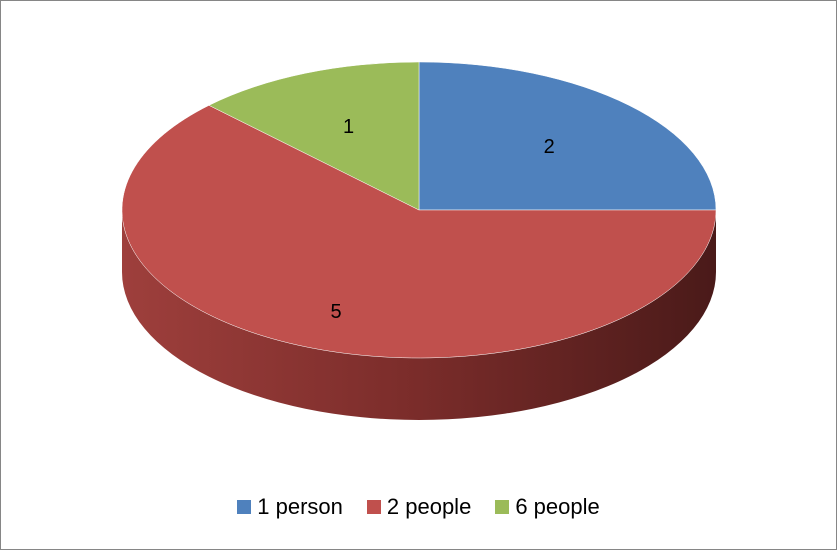 The width and height of the screenshot is (837, 550). What do you see at coordinates (348, 127) in the screenshot?
I see `data-label-2: 1` at bounding box center [348, 127].